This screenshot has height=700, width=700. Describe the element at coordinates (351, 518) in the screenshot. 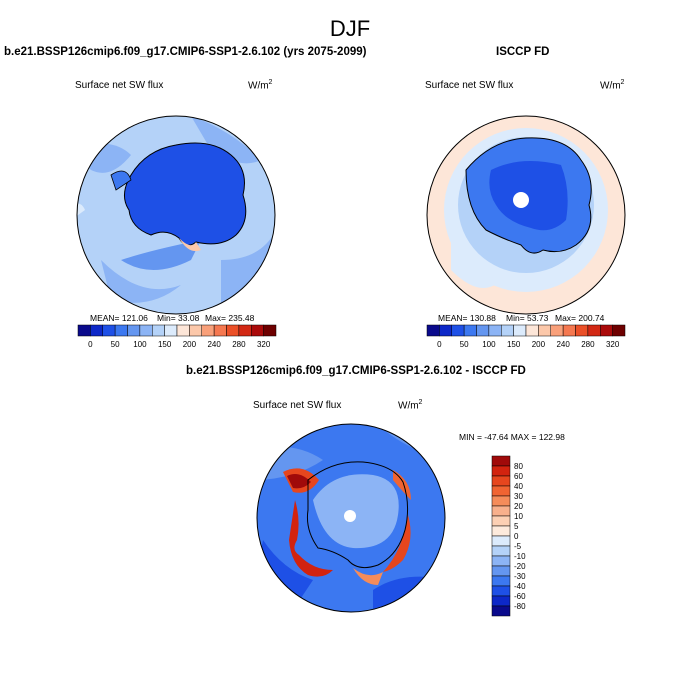

I see `panel3-map` at that location.